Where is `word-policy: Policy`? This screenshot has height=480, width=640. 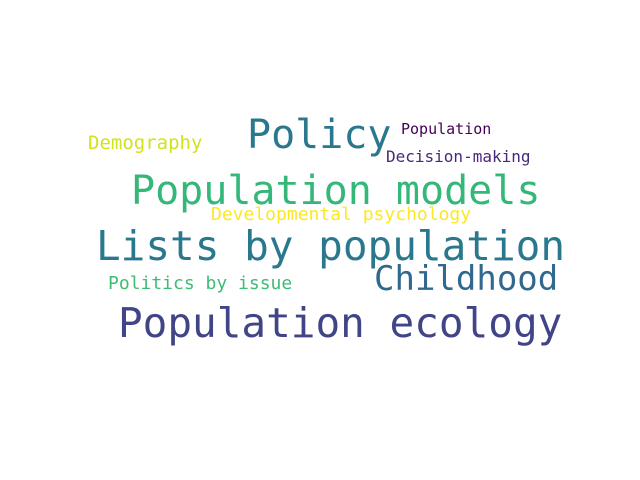 word-policy: Policy is located at coordinates (319, 135).